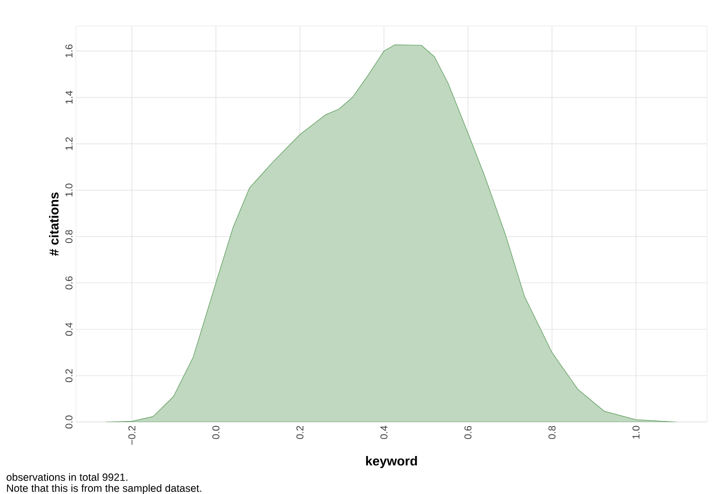 Image resolution: width=714 pixels, height=494 pixels. I want to click on y-tick-label: 0.2, so click(68, 375).